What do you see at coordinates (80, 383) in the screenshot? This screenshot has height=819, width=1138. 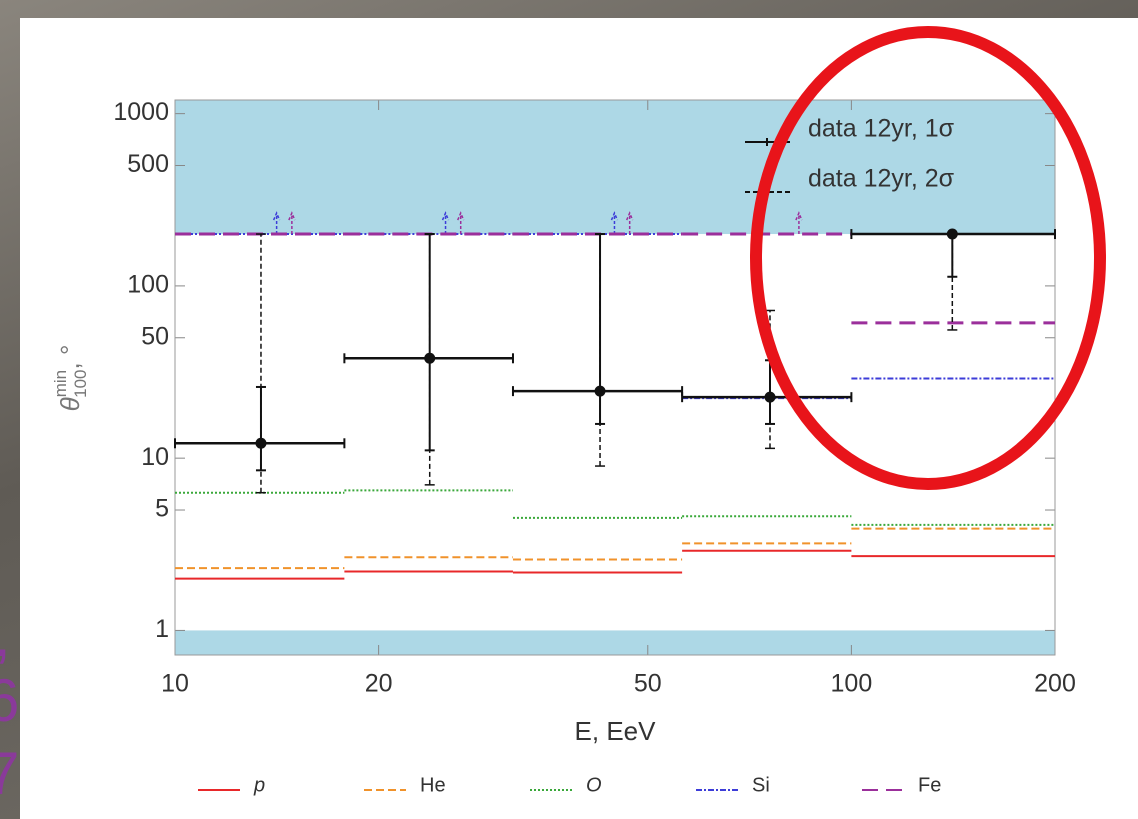 I see `y-label-sub: 100` at bounding box center [80, 383].